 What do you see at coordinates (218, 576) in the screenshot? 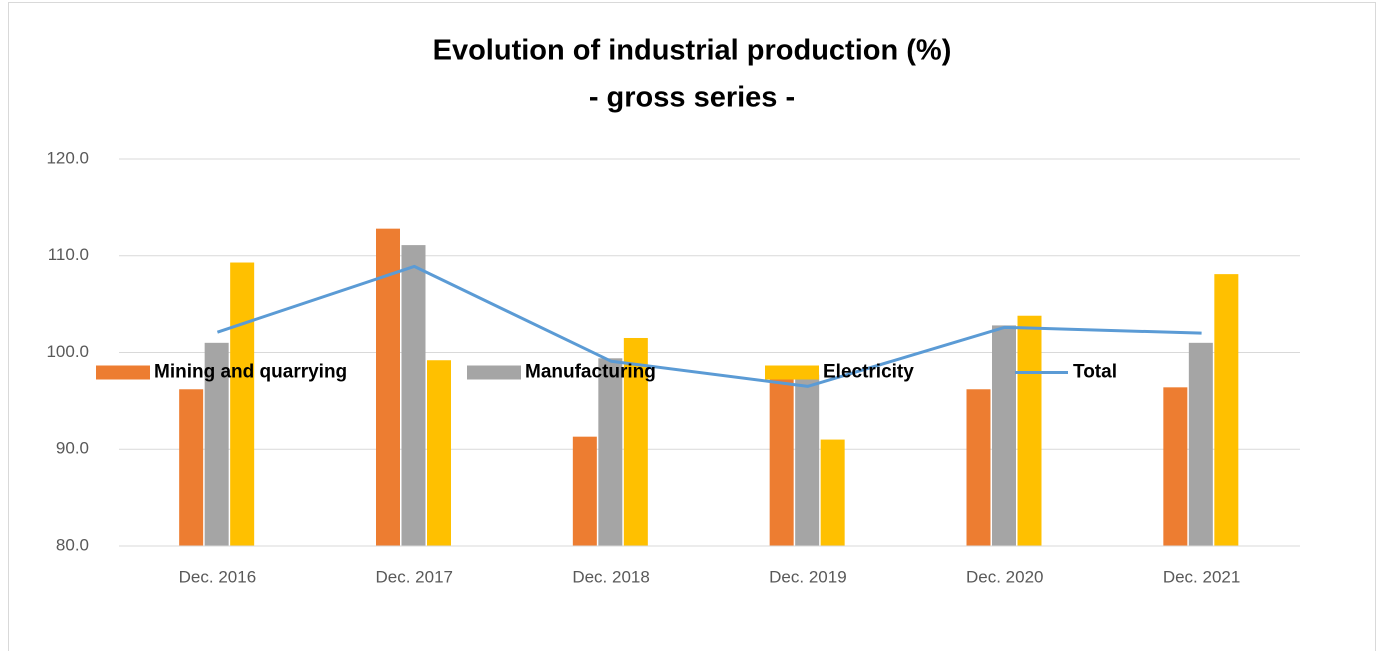
I see `x-tick-label: Dec. 2016` at bounding box center [218, 576].